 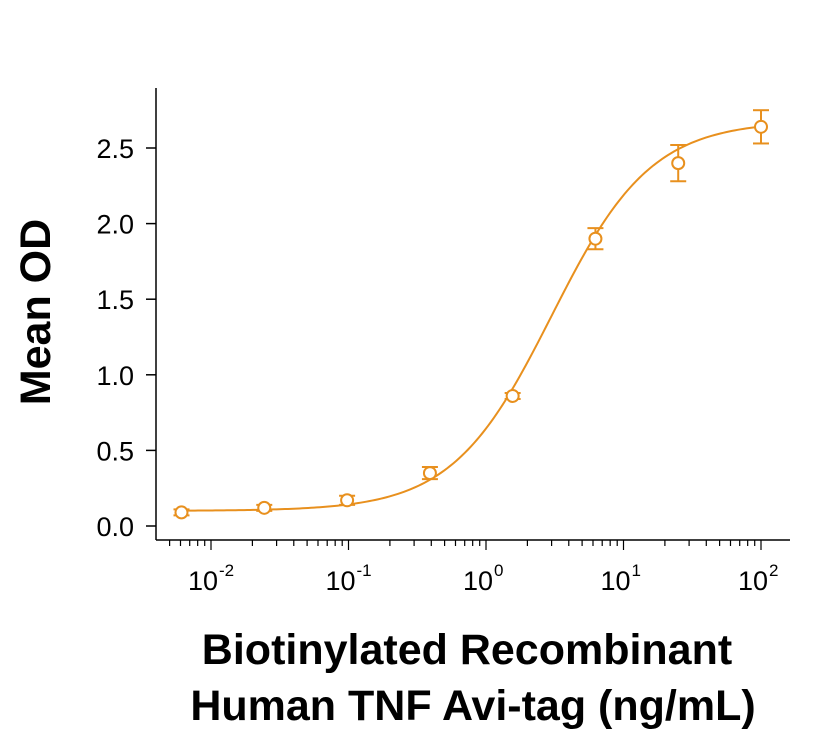 I want to click on y-tick-label: 2.5, so click(x=115, y=149).